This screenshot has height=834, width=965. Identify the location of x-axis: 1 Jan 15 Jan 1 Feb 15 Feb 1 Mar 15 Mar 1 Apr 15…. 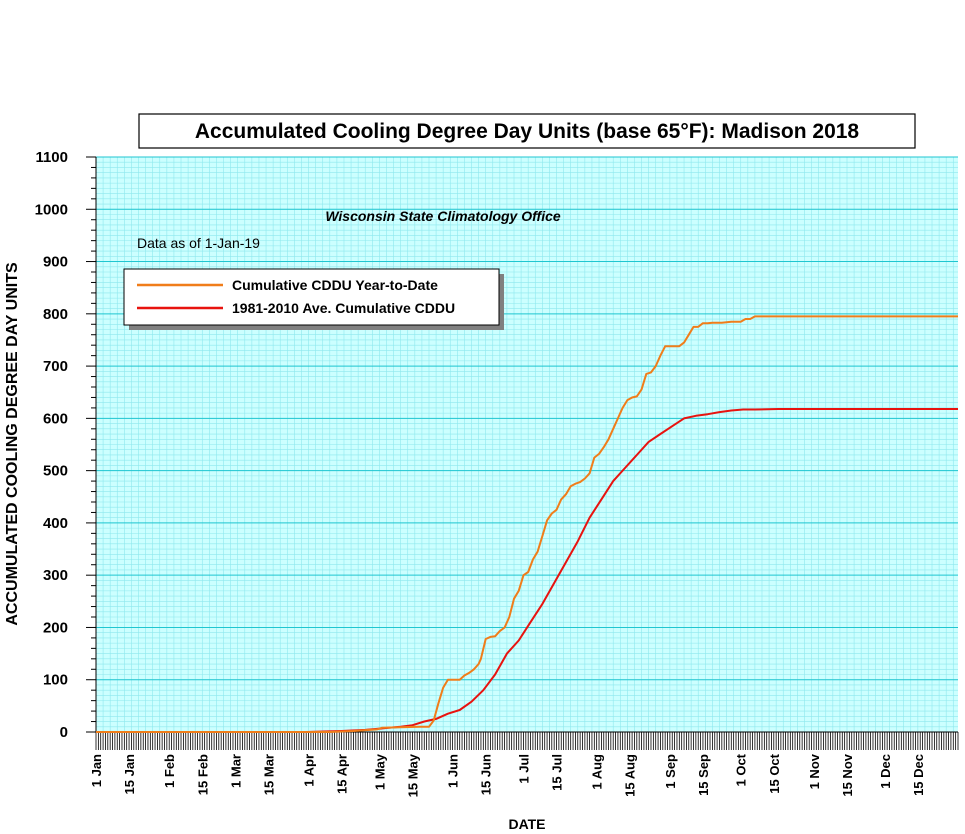
(524, 764).